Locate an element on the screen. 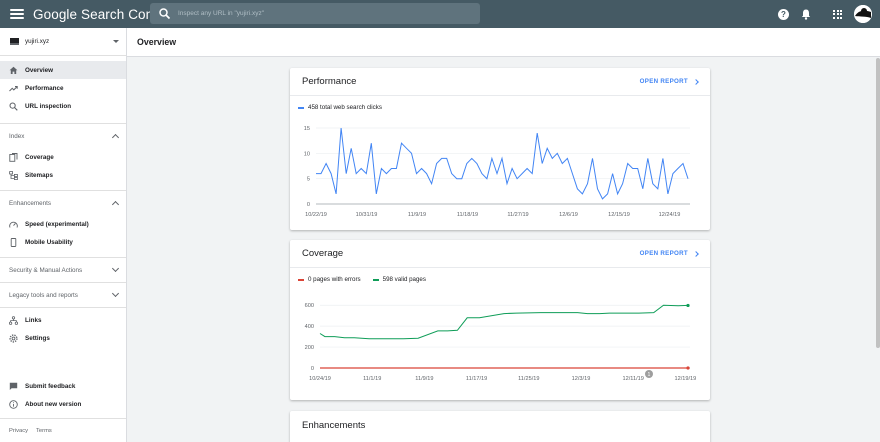 Image resolution: width=880 pixels, height=442 pixels. app-title: Google Search Console is located at coordinates (106, 14).